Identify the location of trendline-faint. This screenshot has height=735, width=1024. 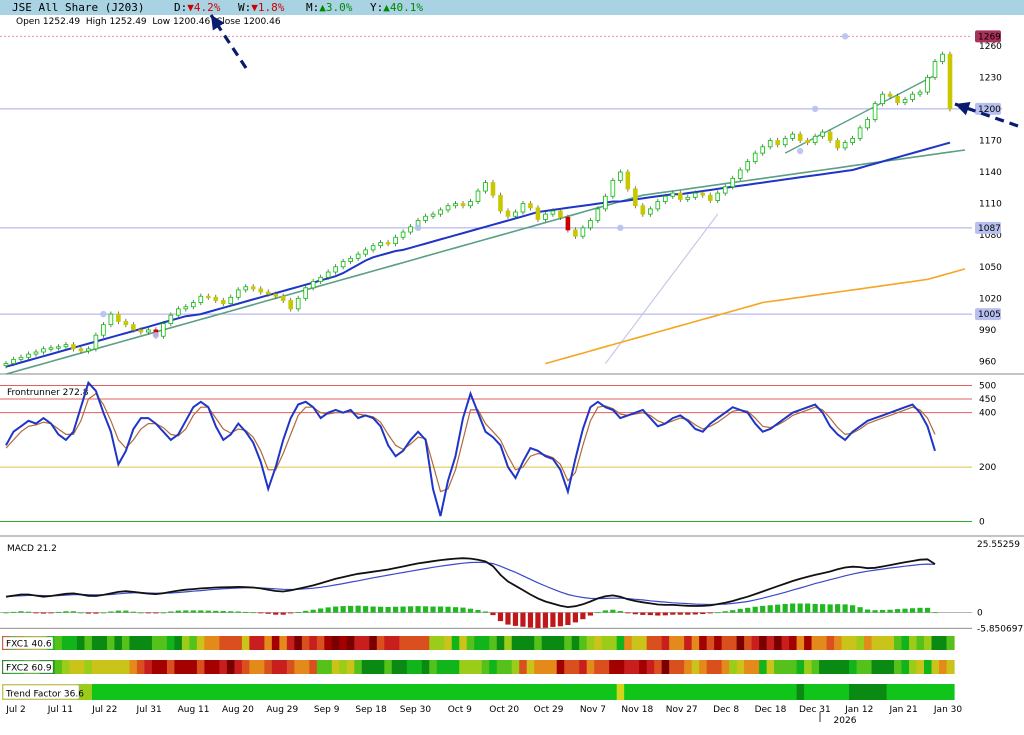
(661, 288).